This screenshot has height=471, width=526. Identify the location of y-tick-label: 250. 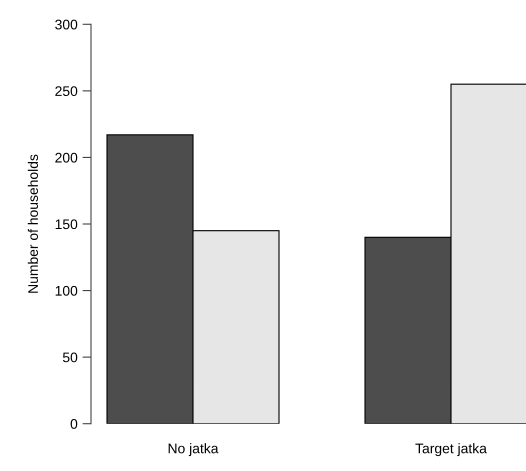
(66, 91).